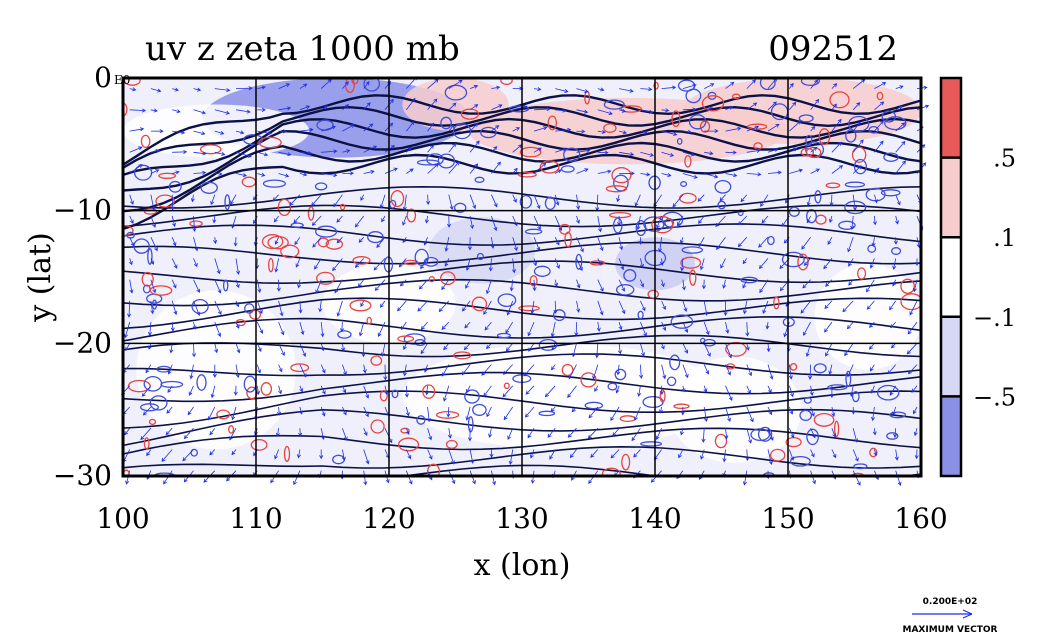 The height and width of the screenshot is (637, 1056). Describe the element at coordinates (787, 518) in the screenshot. I see `x-tick-label: 150` at that location.